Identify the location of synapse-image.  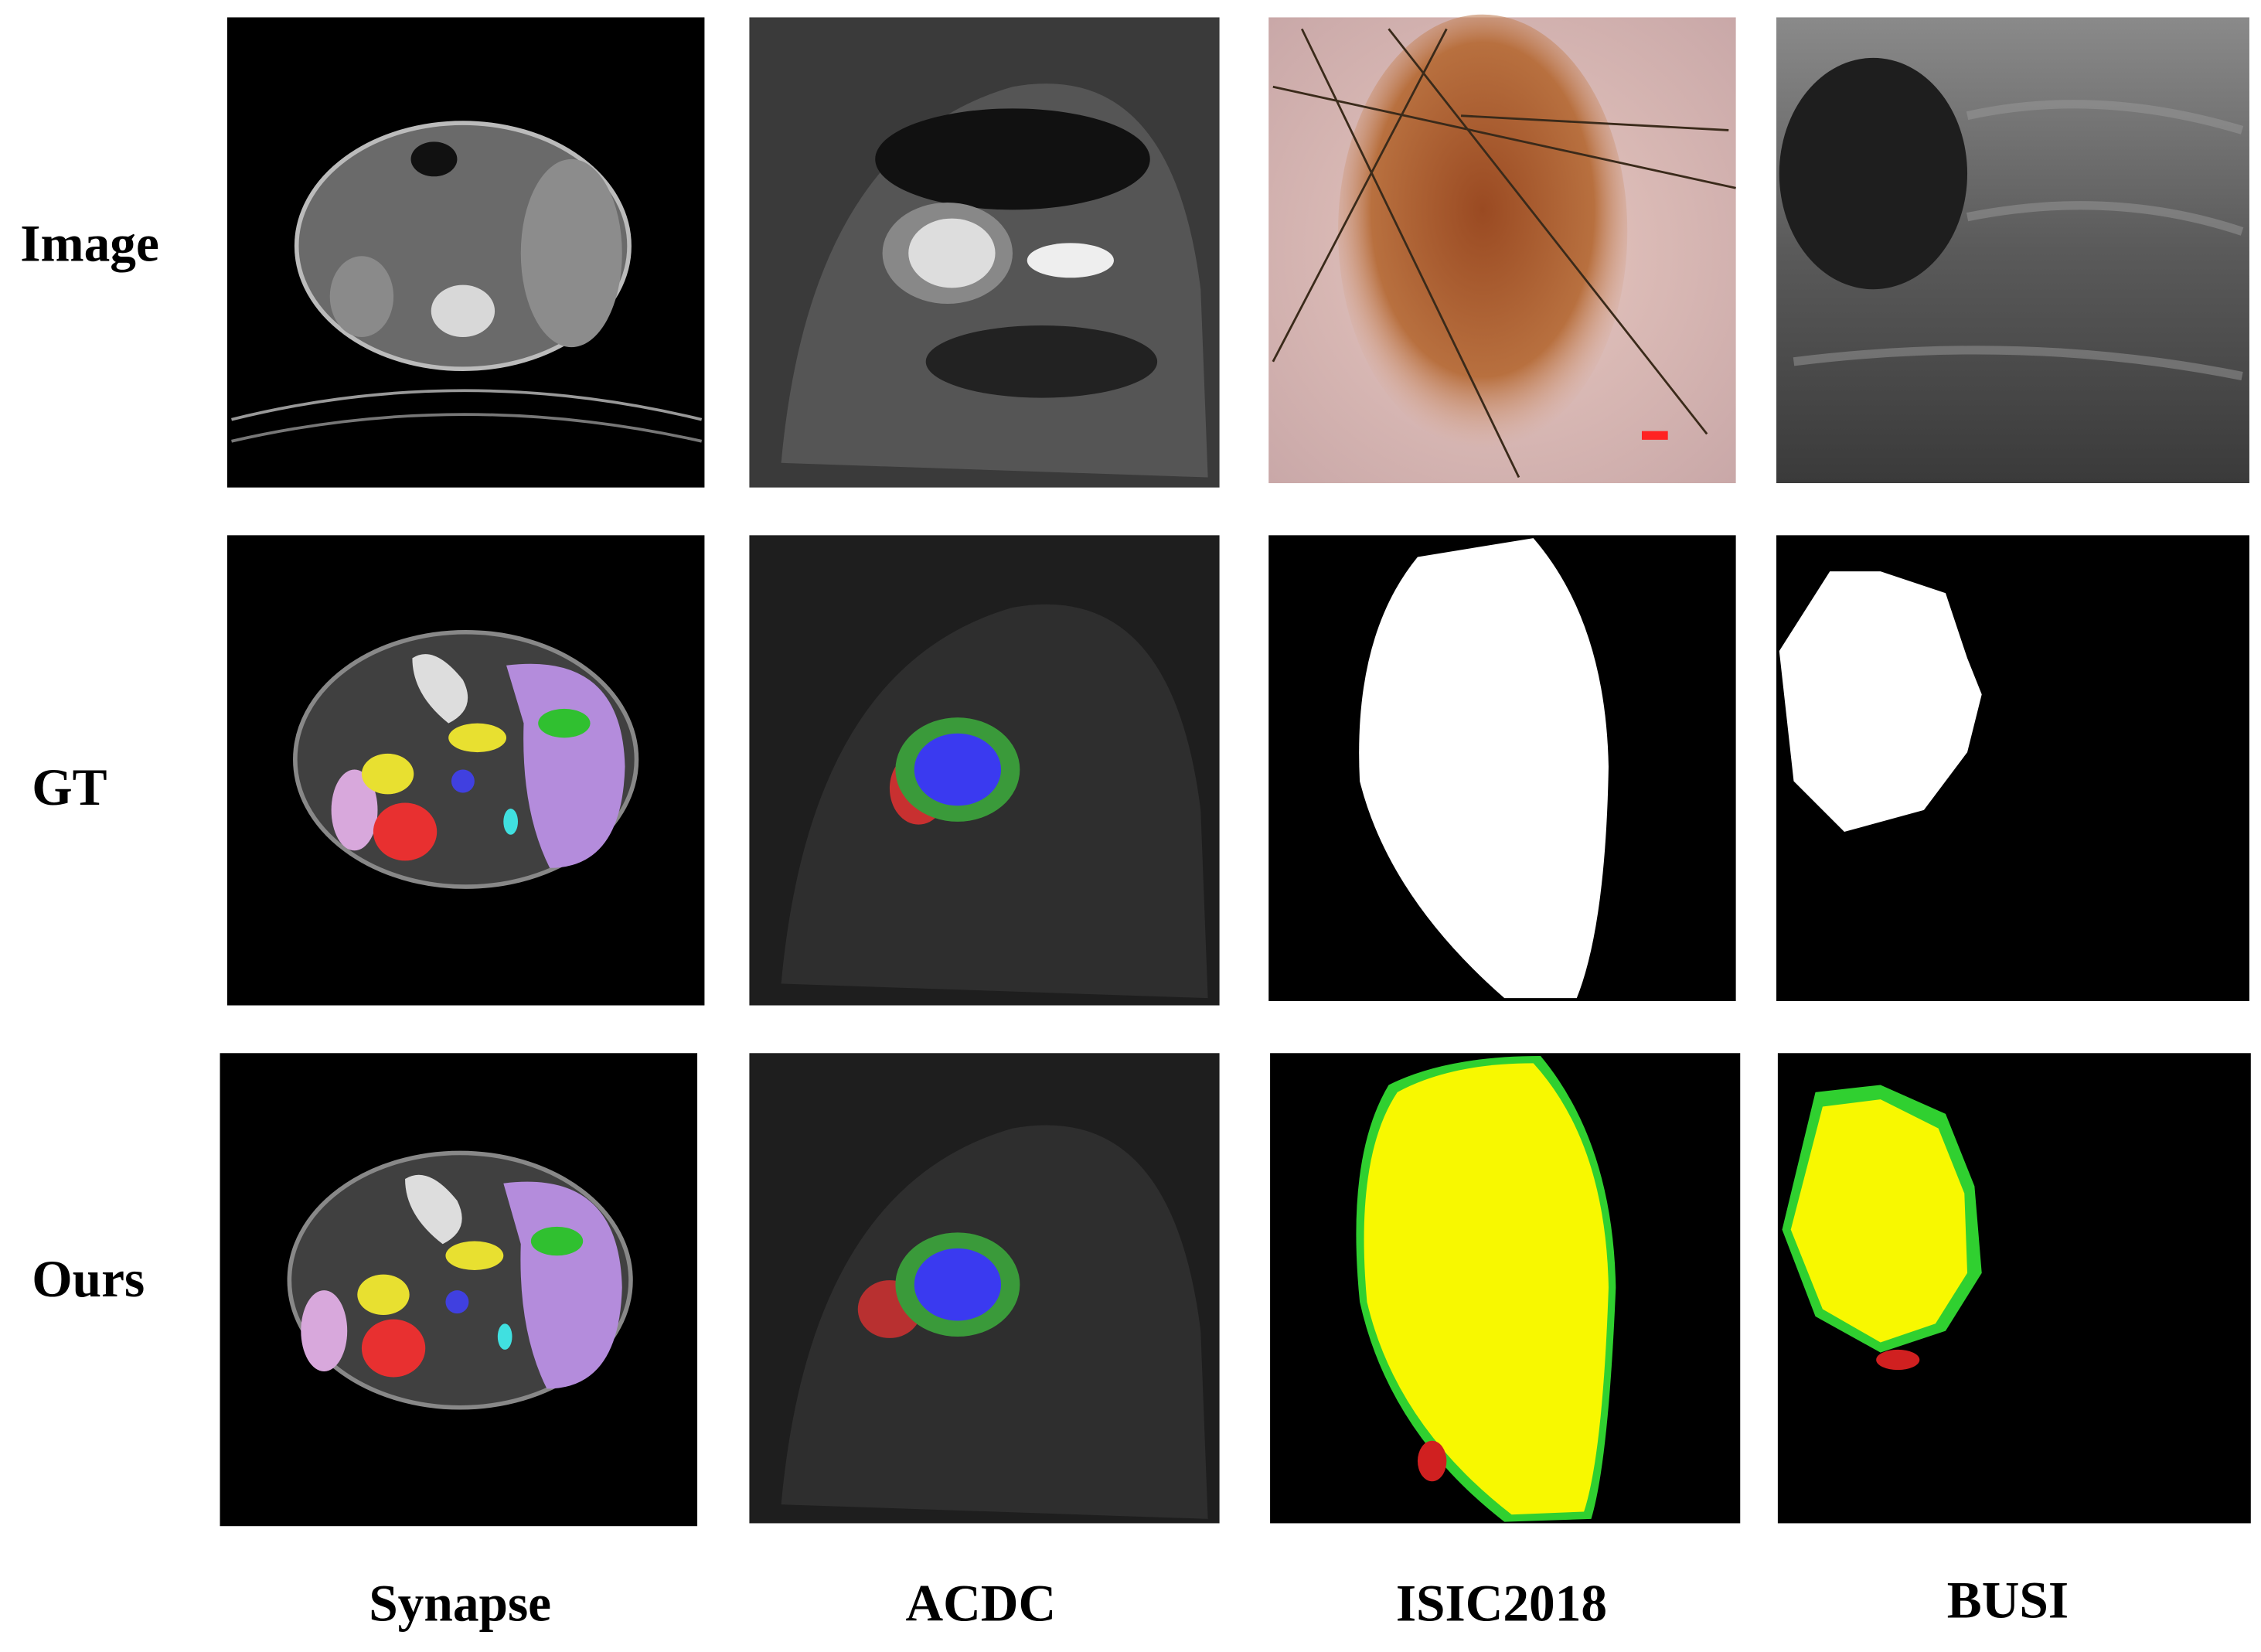
(466, 253).